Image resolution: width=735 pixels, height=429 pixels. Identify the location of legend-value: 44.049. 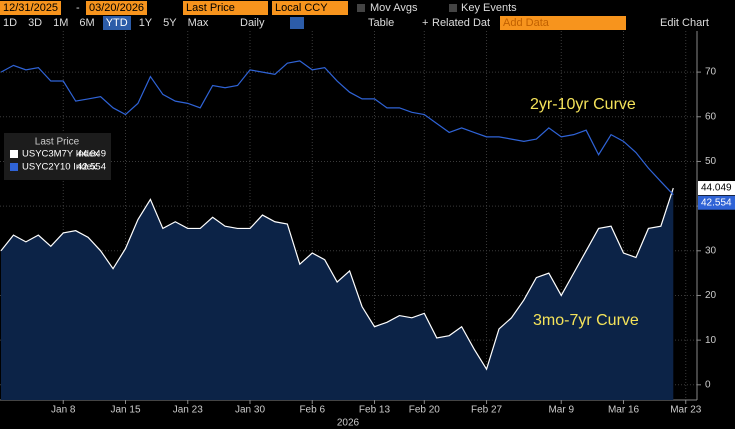
(91, 154).